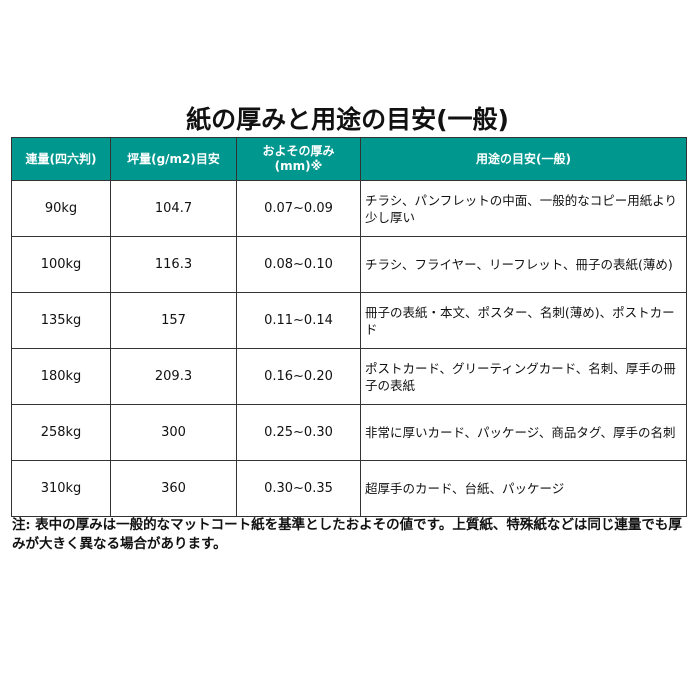 The height and width of the screenshot is (684, 695). What do you see at coordinates (61, 432) in the screenshot?
I see `table-cell: 258kg` at bounding box center [61, 432].